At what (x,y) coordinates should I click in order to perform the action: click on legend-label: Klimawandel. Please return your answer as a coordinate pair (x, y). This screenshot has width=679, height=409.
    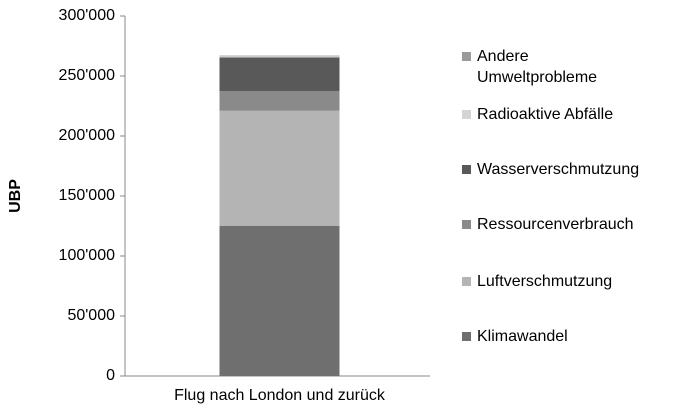
    Looking at the image, I should click on (522, 336).